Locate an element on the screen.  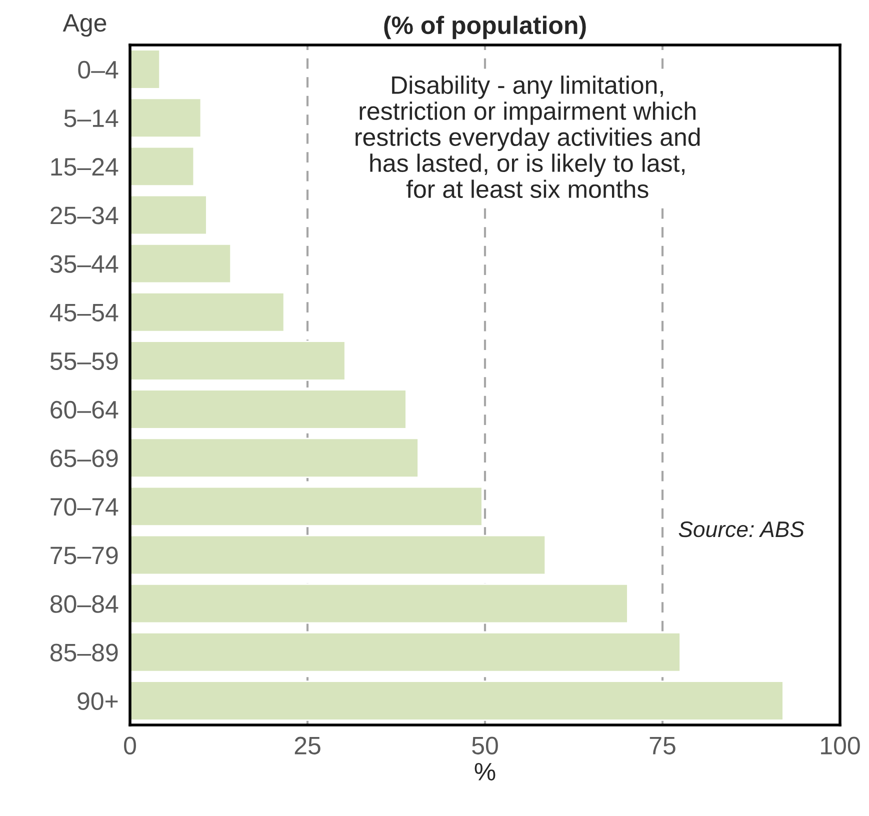
y-tick-label: 90+ is located at coordinates (98, 701).